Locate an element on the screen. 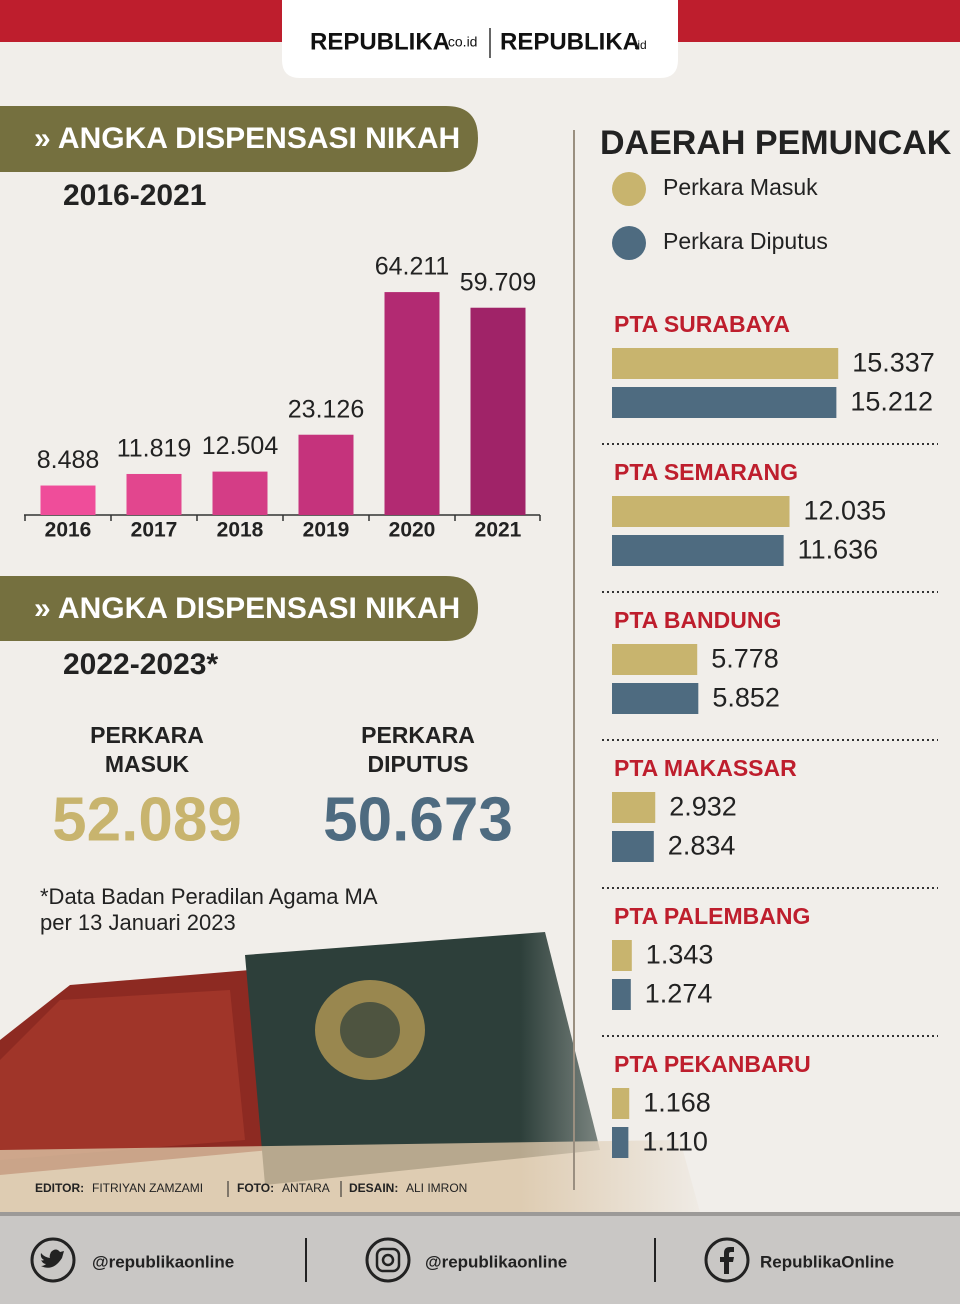 The image size is (960, 1304). value-label: 11.819 is located at coordinates (154, 449).